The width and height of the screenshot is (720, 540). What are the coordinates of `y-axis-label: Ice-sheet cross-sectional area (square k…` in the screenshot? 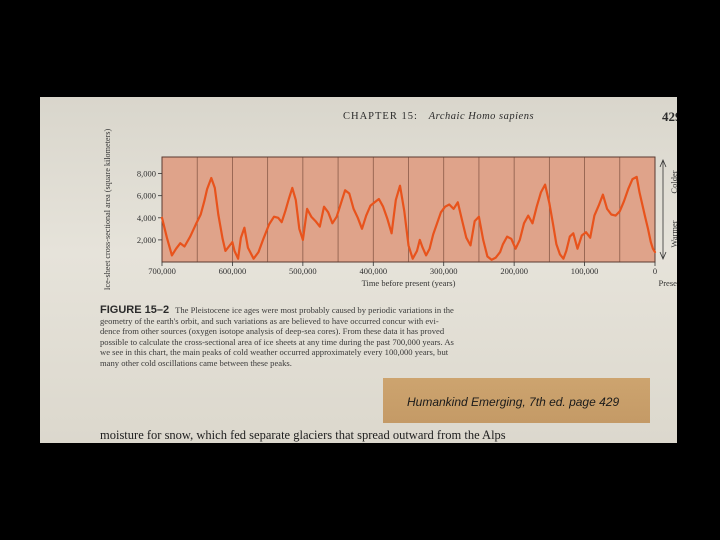 It's located at (107, 210).